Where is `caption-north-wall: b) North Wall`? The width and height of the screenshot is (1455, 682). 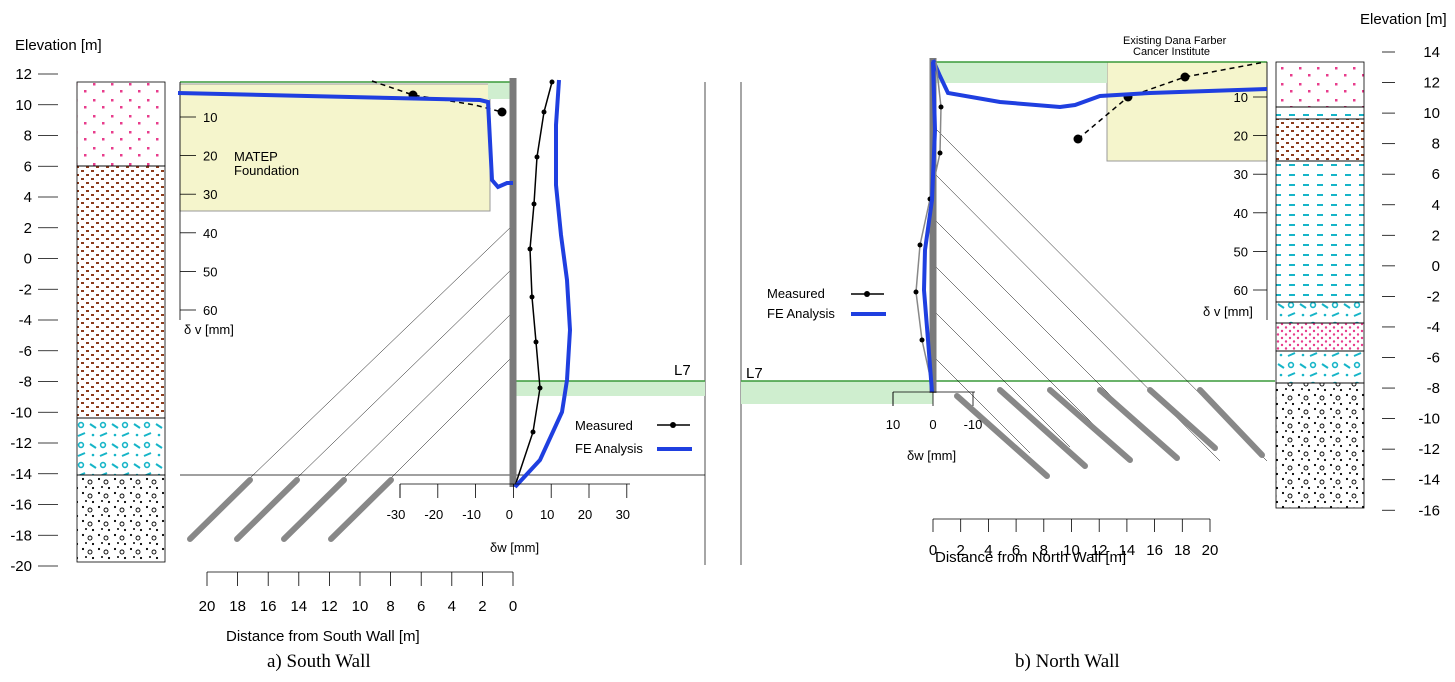
caption-north-wall: b) North Wall is located at coordinates (1067, 661).